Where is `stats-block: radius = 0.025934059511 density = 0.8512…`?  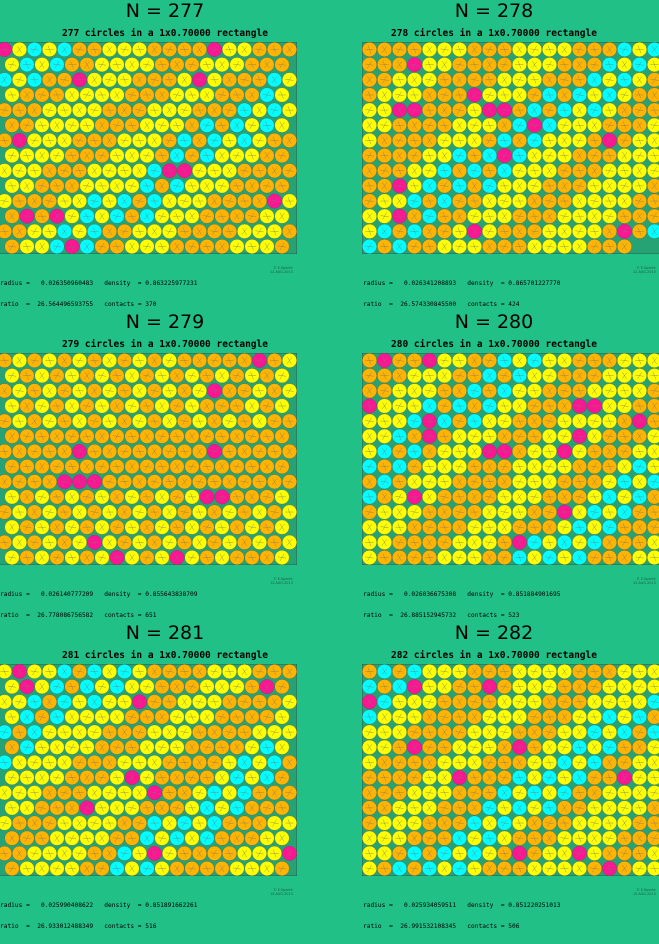 stats-block: radius = 0.025934059511 density = 0.8512… is located at coordinates (461, 916).